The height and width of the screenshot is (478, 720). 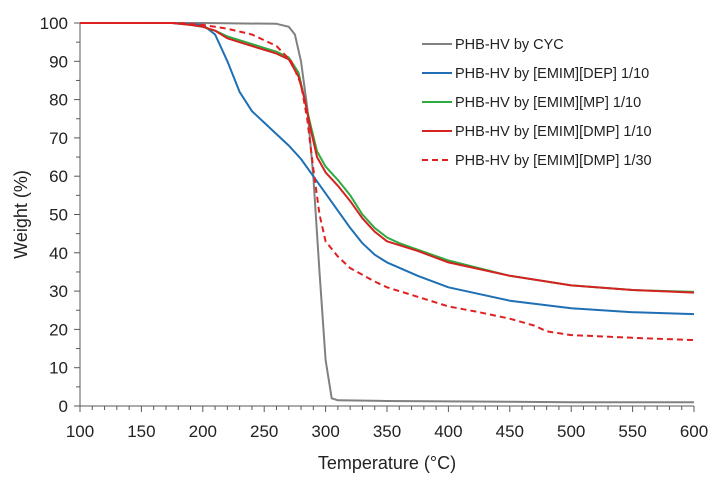 I want to click on x-tick-label: 500, so click(x=571, y=431).